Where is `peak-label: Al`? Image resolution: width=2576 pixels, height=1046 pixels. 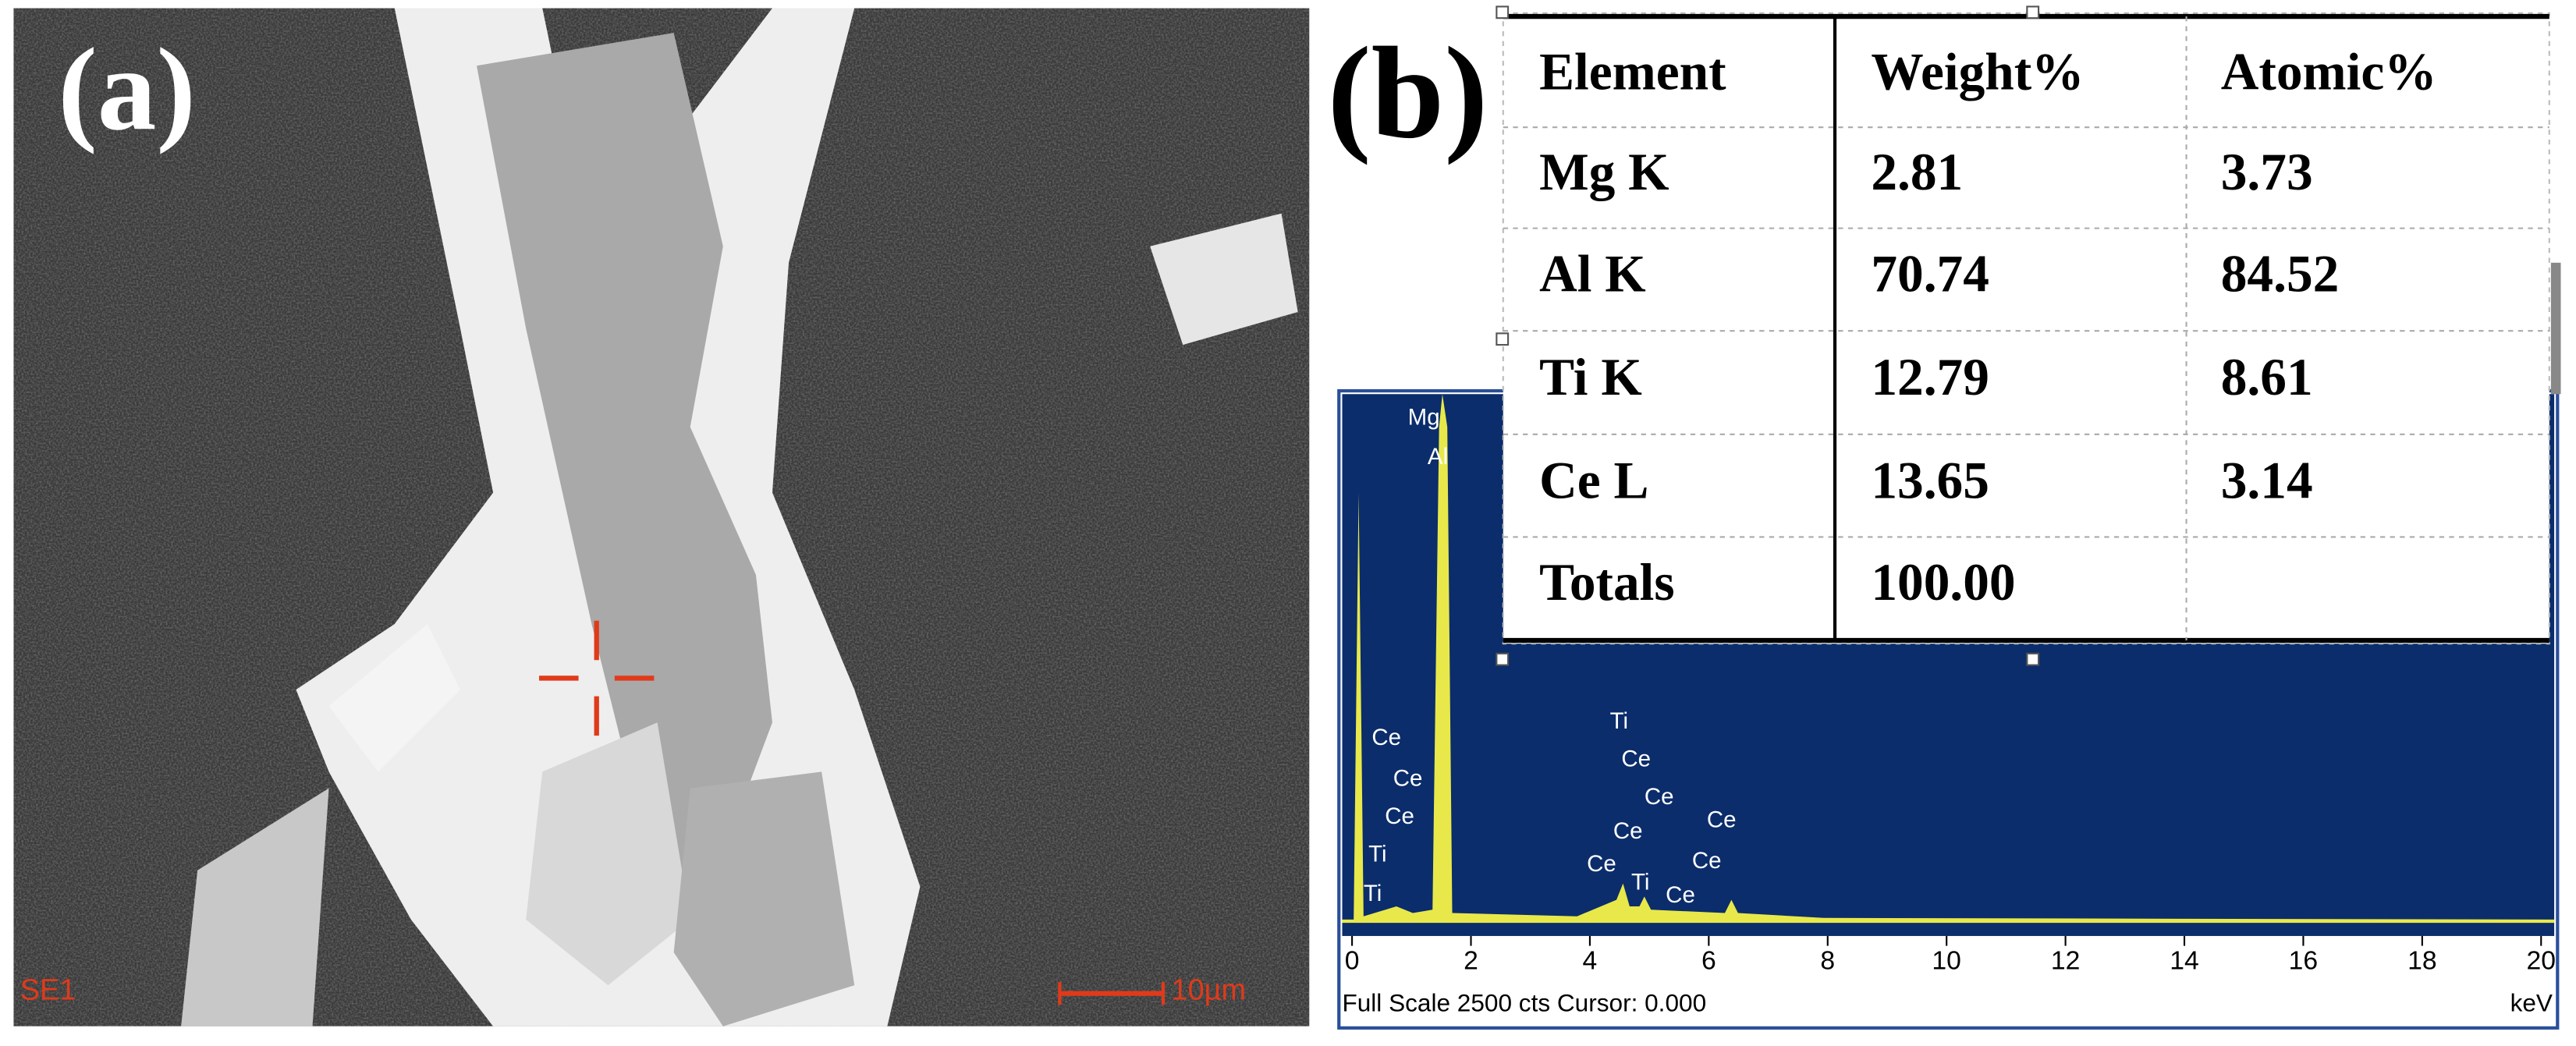 peak-label: Al is located at coordinates (1438, 457).